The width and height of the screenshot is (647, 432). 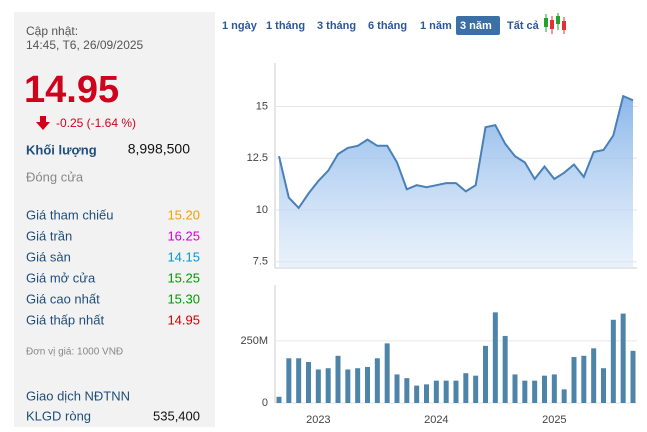 What do you see at coordinates (183, 319) in the screenshot?
I see `row-value: 14.95` at bounding box center [183, 319].